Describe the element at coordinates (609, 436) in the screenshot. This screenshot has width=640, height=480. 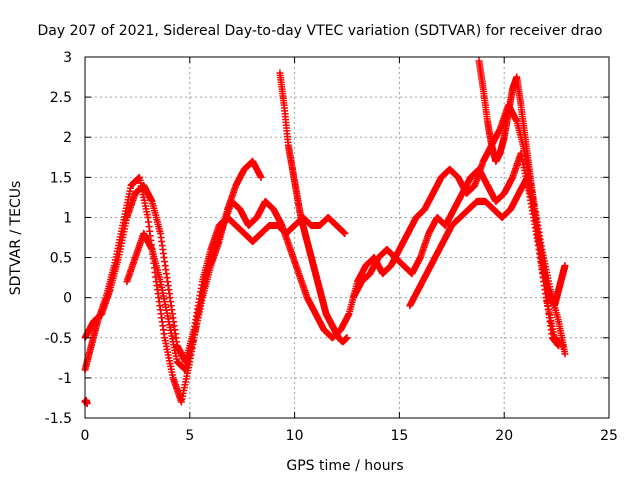
I see `x-tick-label: 25` at that location.